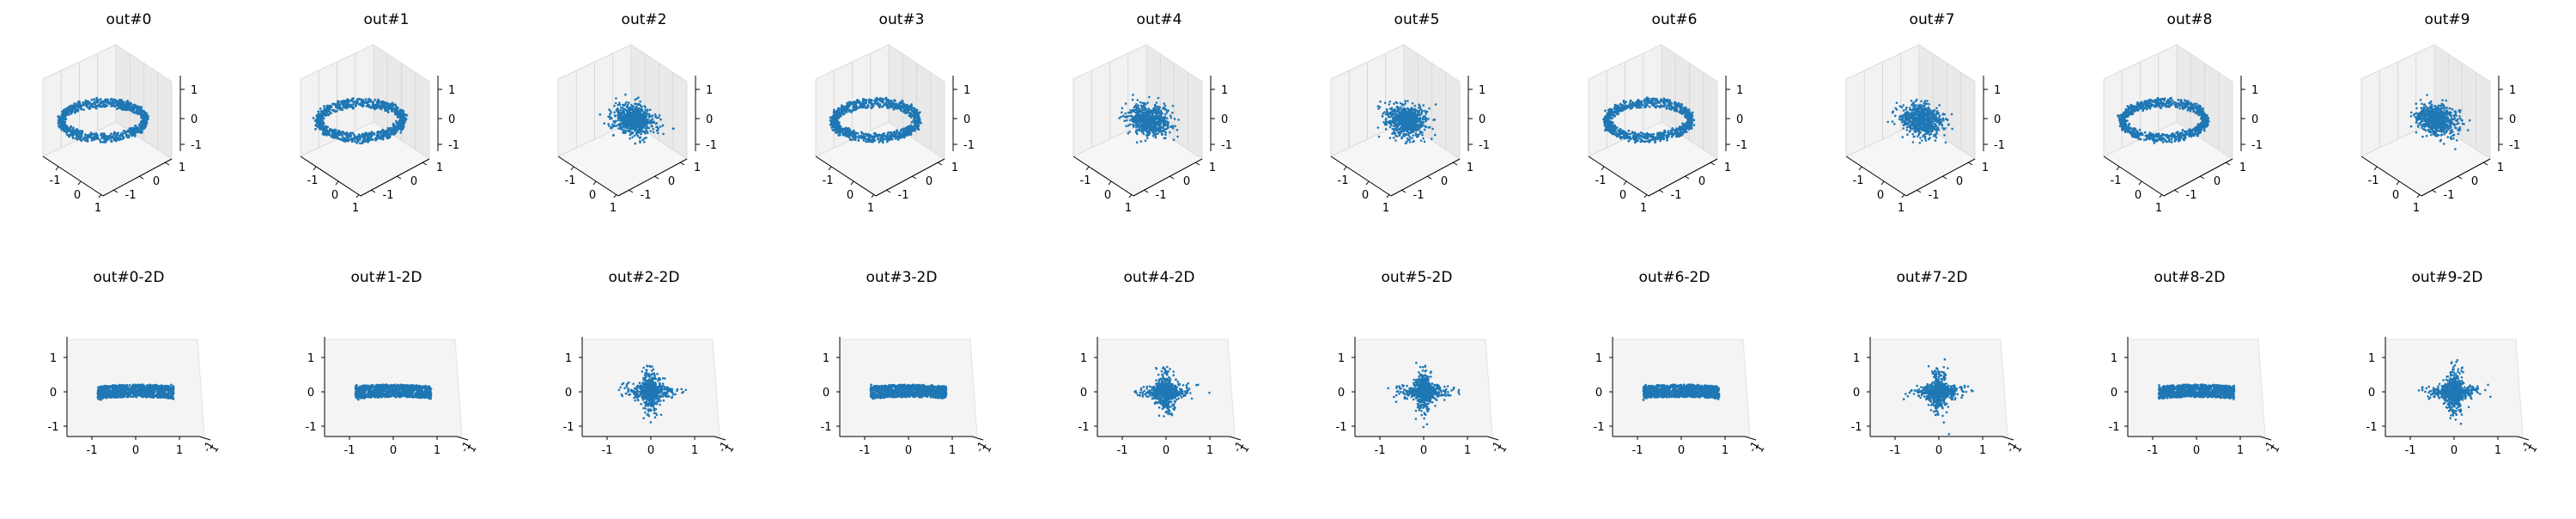  What do you see at coordinates (850, 195) in the screenshot?
I see `x-tick-label: 0` at bounding box center [850, 195].